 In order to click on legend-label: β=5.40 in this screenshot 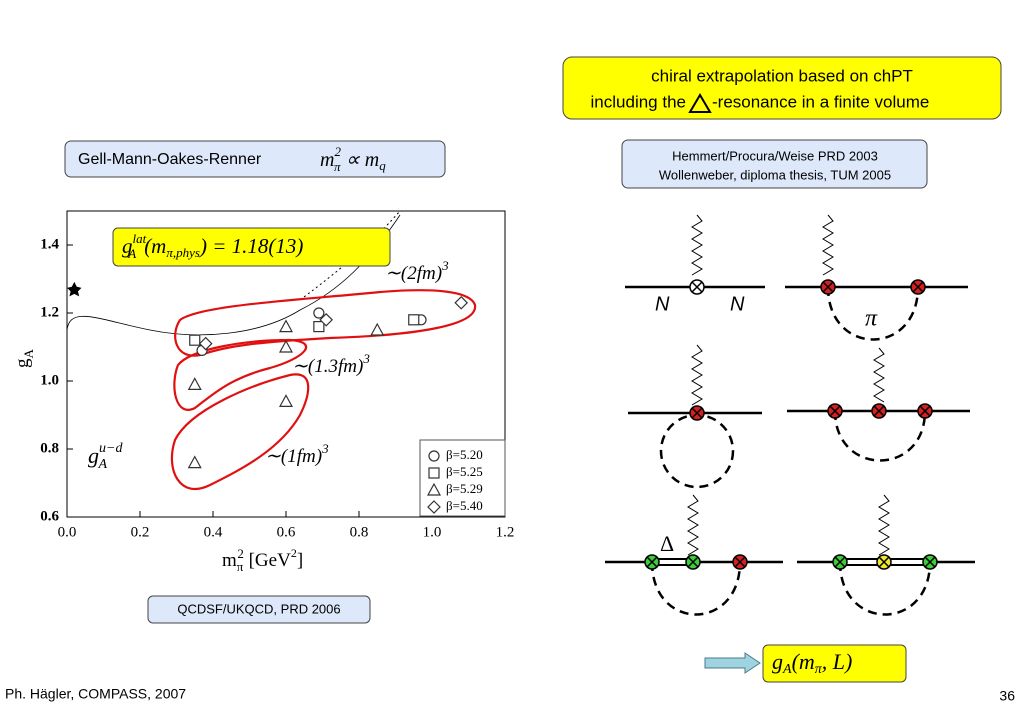, I will do `click(464, 505)`.